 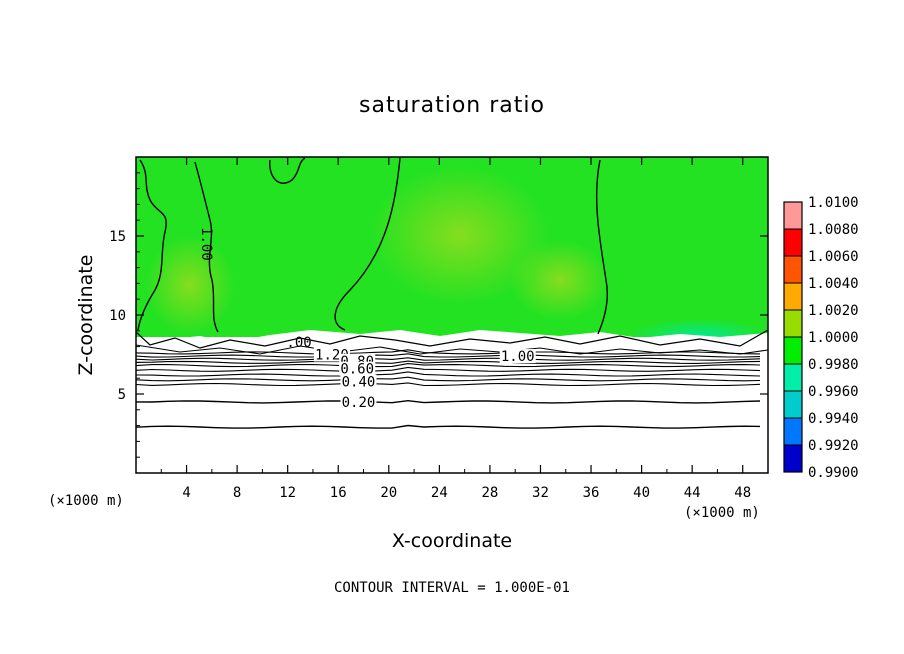 What do you see at coordinates (86, 315) in the screenshot?
I see `y-axis-label: Z-coordinate` at bounding box center [86, 315].